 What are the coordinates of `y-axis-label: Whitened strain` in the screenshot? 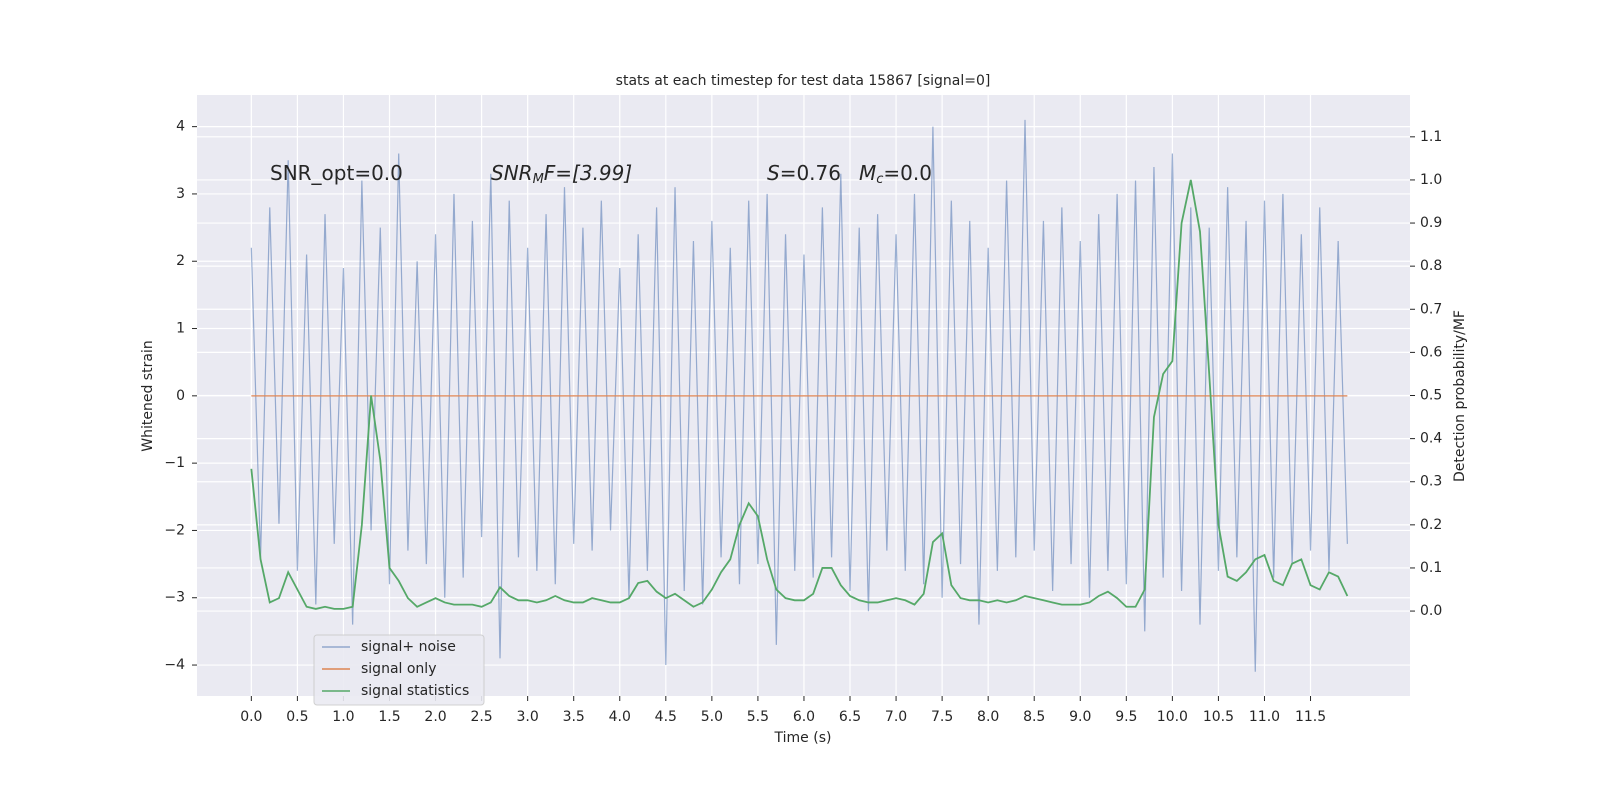 It's located at (148, 395).